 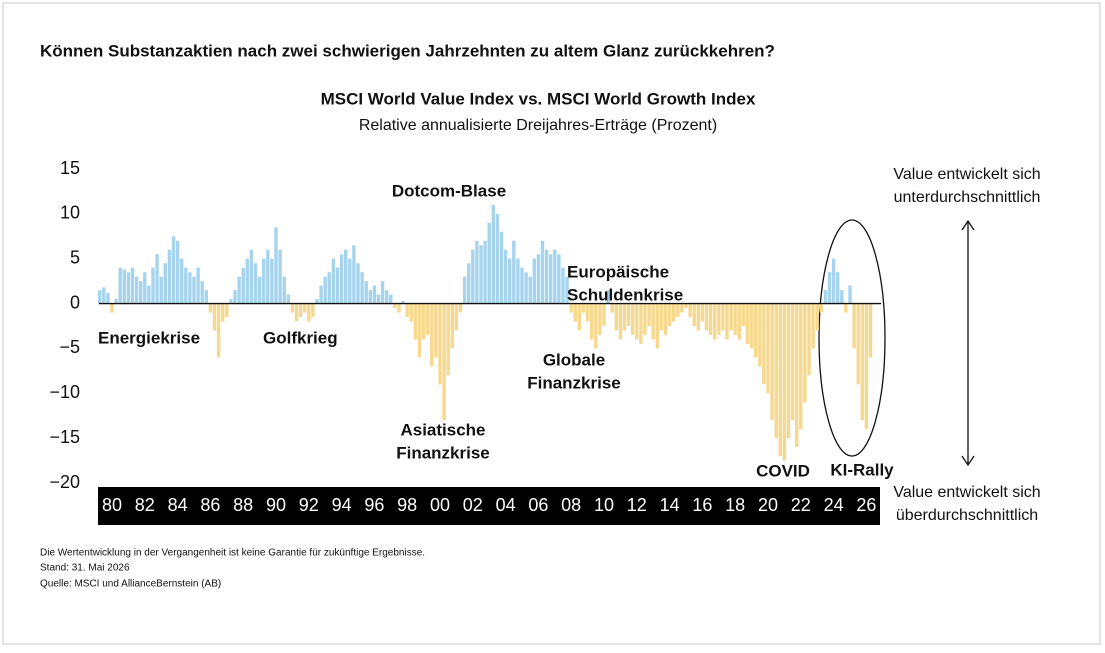 I want to click on y-tick-label: −10, so click(x=64, y=392).